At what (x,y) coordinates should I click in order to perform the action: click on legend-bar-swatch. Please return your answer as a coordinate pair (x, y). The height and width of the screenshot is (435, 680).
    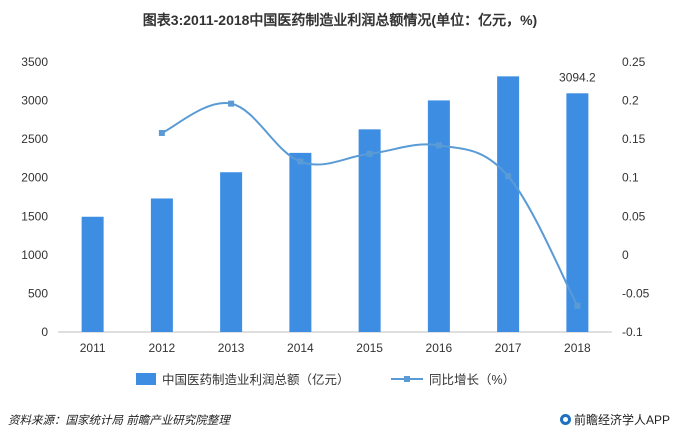
    Looking at the image, I should click on (146, 379).